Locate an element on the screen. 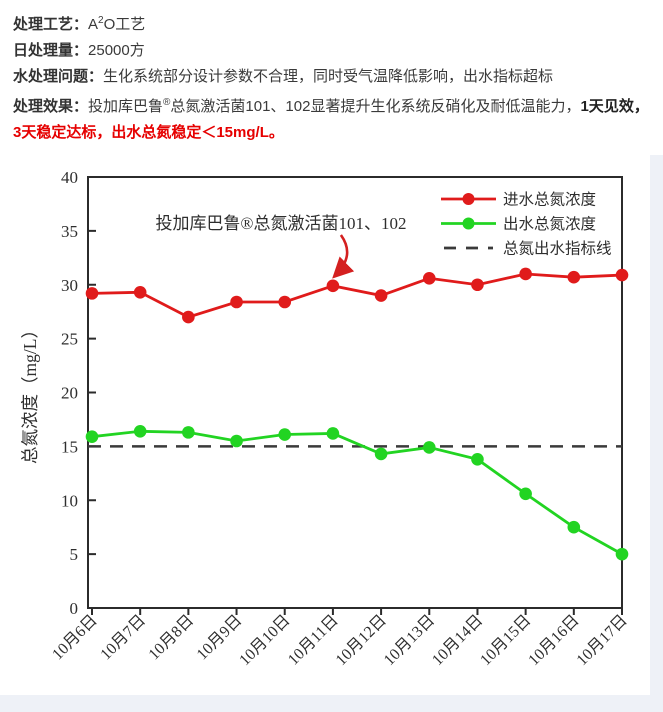  legend-label: 出水总氮浓度 is located at coordinates (549, 224).